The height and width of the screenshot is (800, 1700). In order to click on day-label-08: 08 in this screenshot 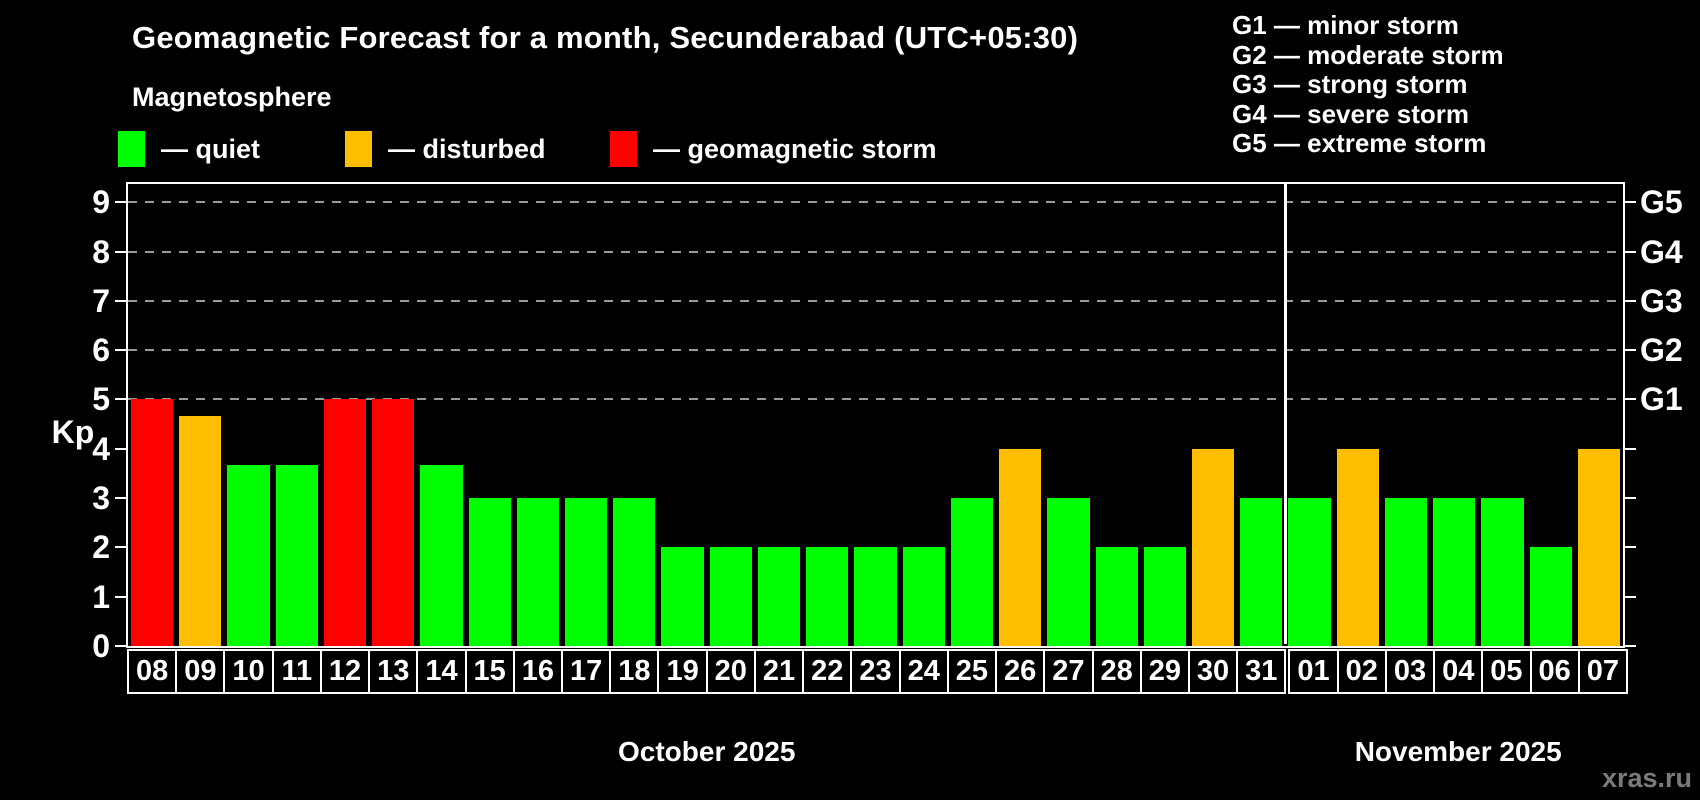, I will do `click(152, 671)`.